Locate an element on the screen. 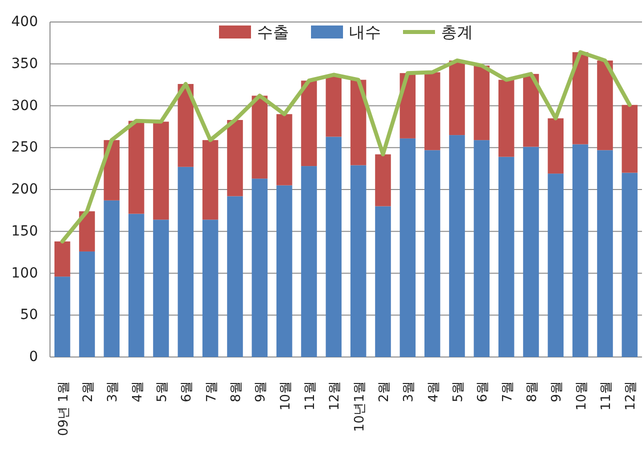  legend-label: 수출 is located at coordinates (273, 32).